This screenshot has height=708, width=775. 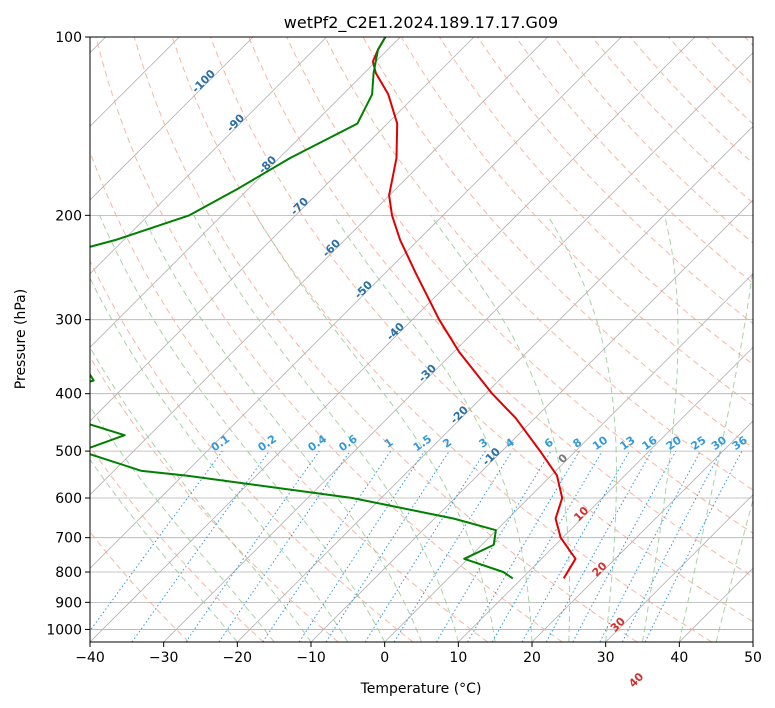 I want to click on y-tick-label: 300, so click(x=68, y=321).